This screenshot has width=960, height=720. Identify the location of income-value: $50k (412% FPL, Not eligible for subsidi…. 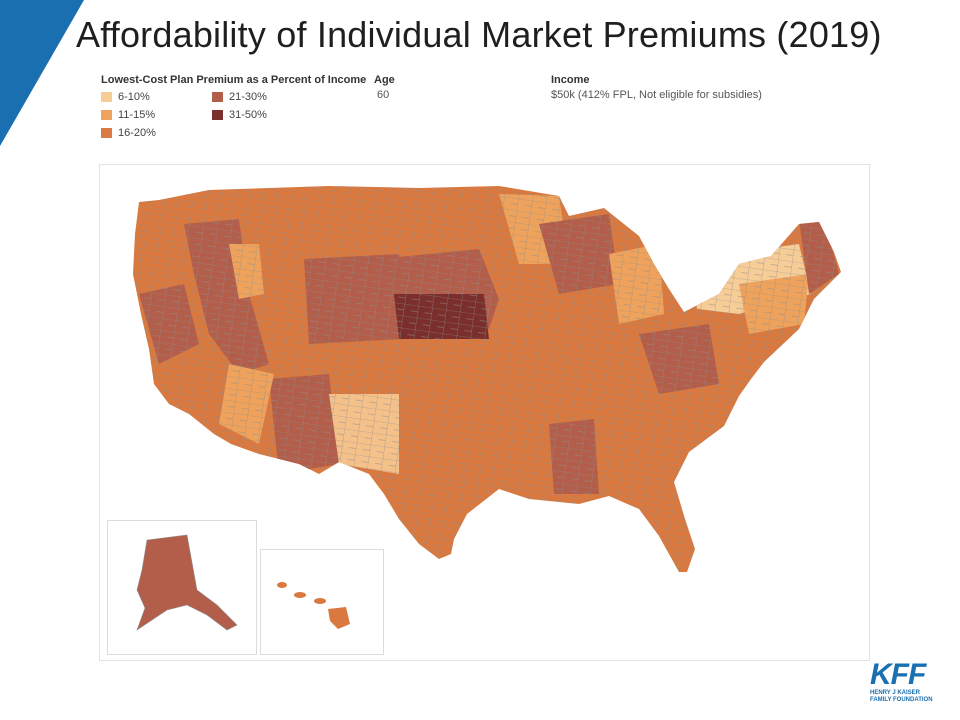
(656, 95).